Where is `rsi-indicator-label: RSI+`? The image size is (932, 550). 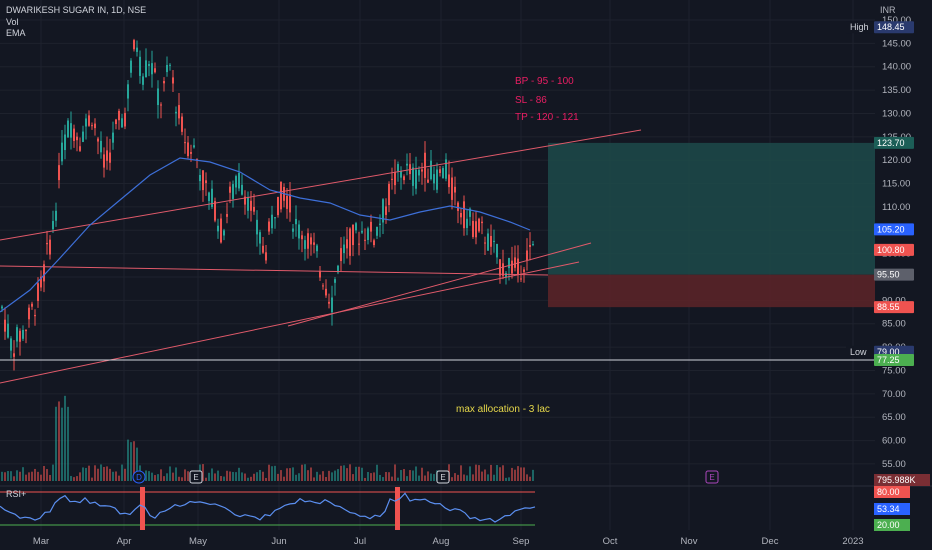
rsi-indicator-label: RSI+ is located at coordinates (16, 494).